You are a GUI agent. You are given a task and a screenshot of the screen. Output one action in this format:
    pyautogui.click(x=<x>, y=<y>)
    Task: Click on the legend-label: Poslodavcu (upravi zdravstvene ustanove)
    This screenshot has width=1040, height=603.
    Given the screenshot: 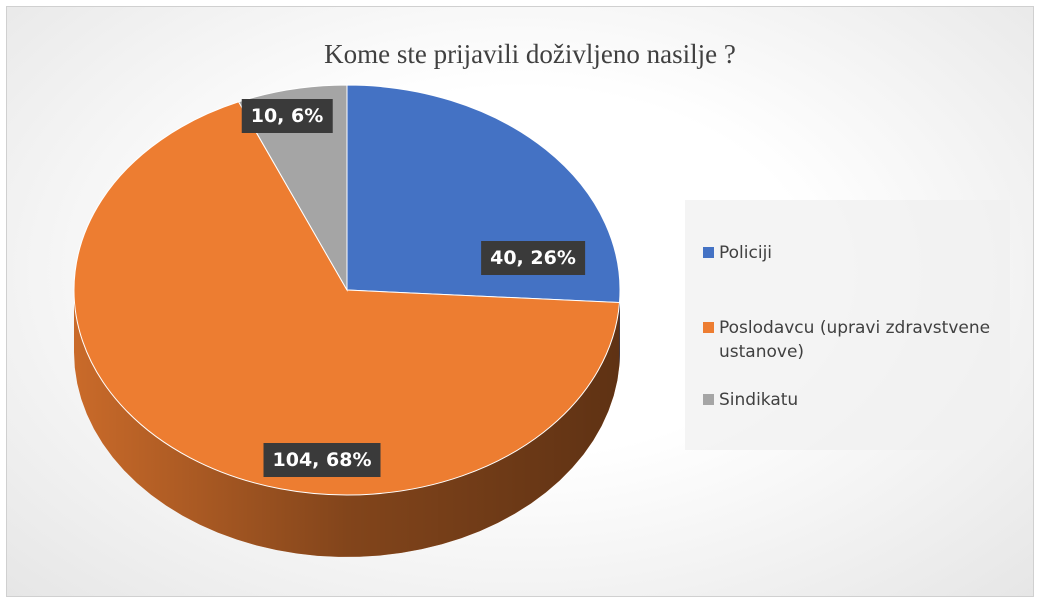 What is the action you would take?
    pyautogui.click(x=855, y=340)
    